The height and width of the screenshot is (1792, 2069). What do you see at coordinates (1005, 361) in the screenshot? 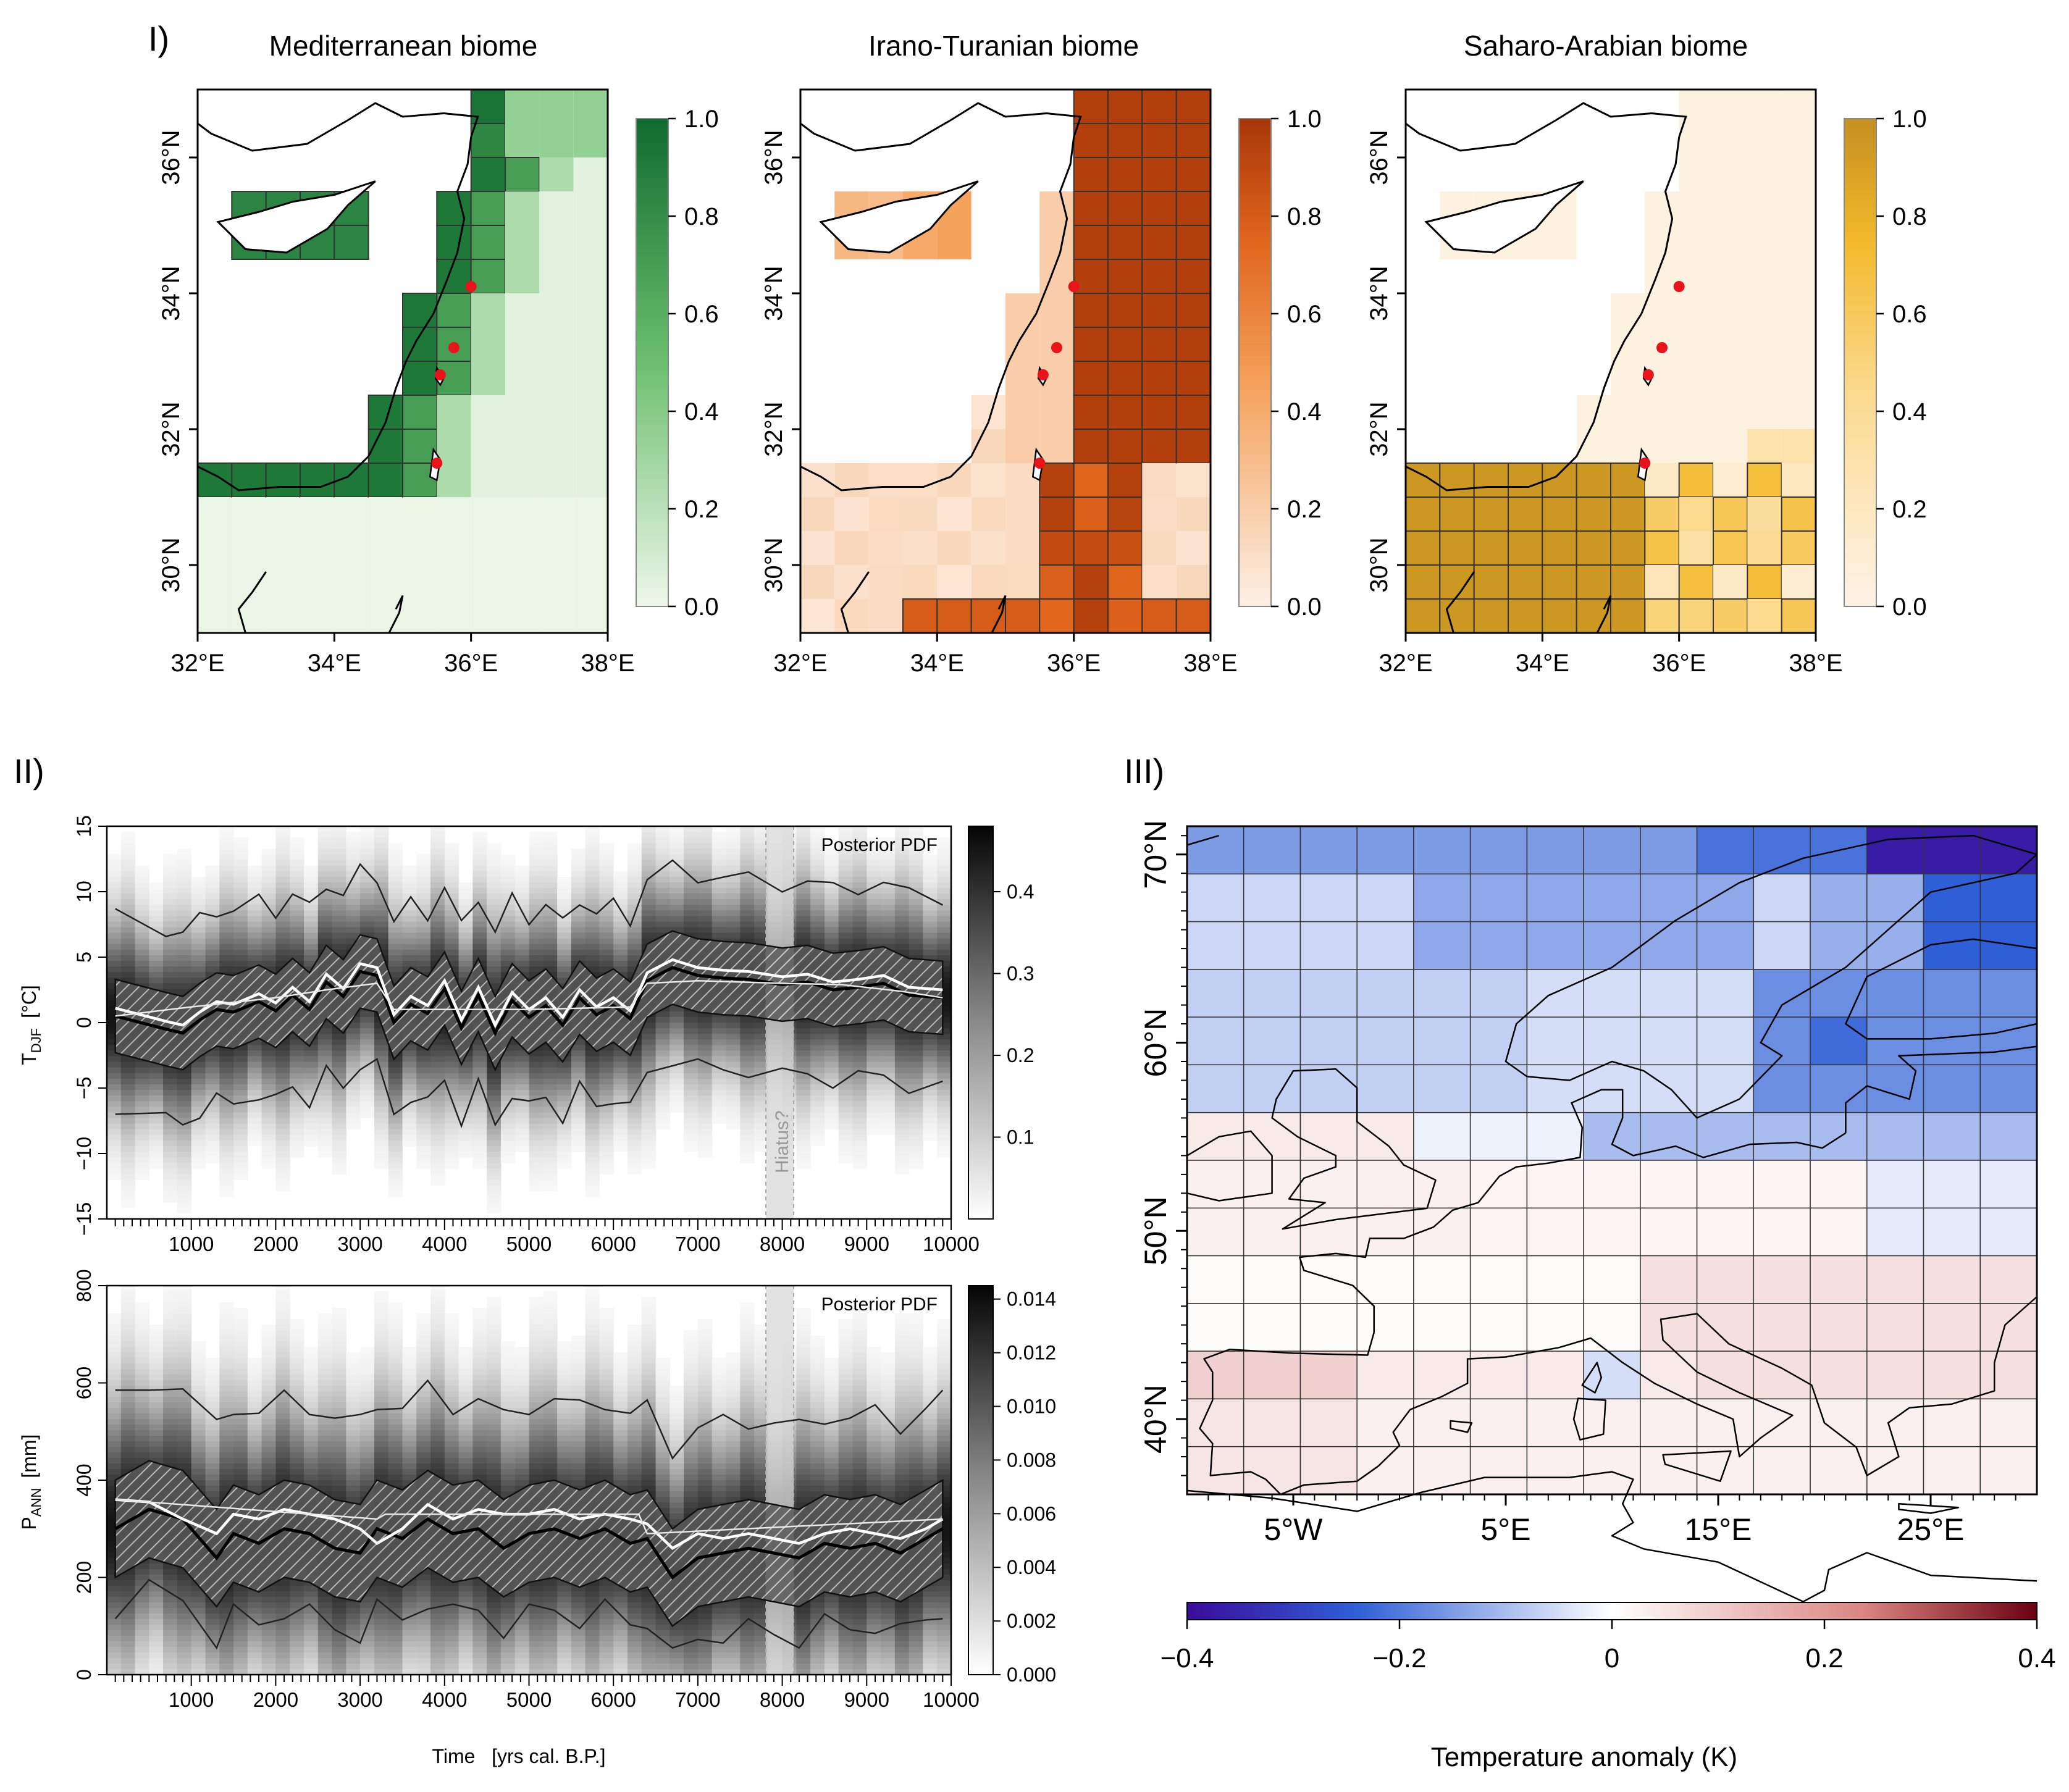
I see `map-frame` at bounding box center [1005, 361].